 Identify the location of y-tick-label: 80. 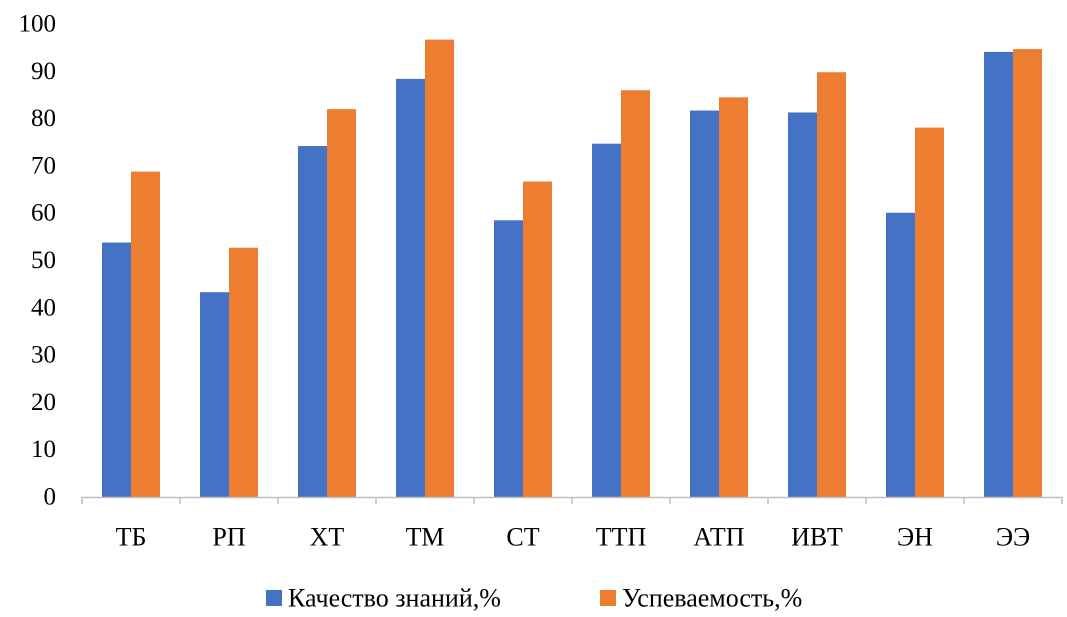
(43, 118).